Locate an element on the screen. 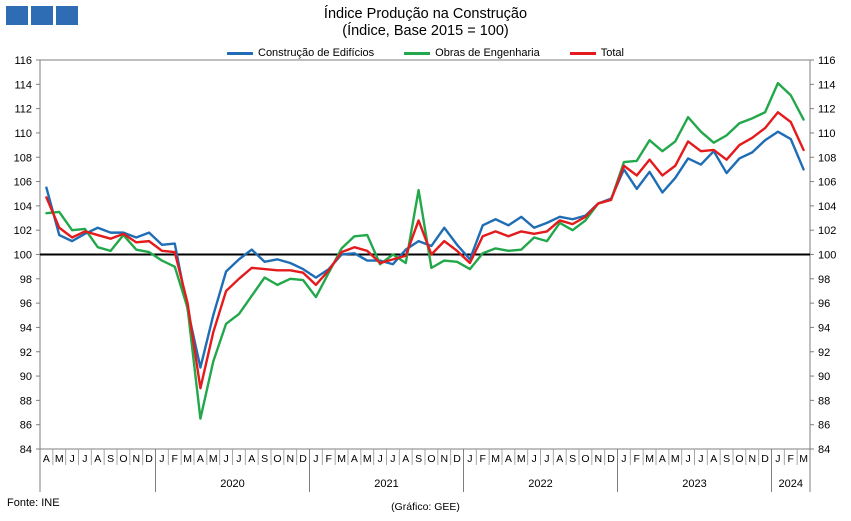  year-label: 2021 is located at coordinates (386, 484).